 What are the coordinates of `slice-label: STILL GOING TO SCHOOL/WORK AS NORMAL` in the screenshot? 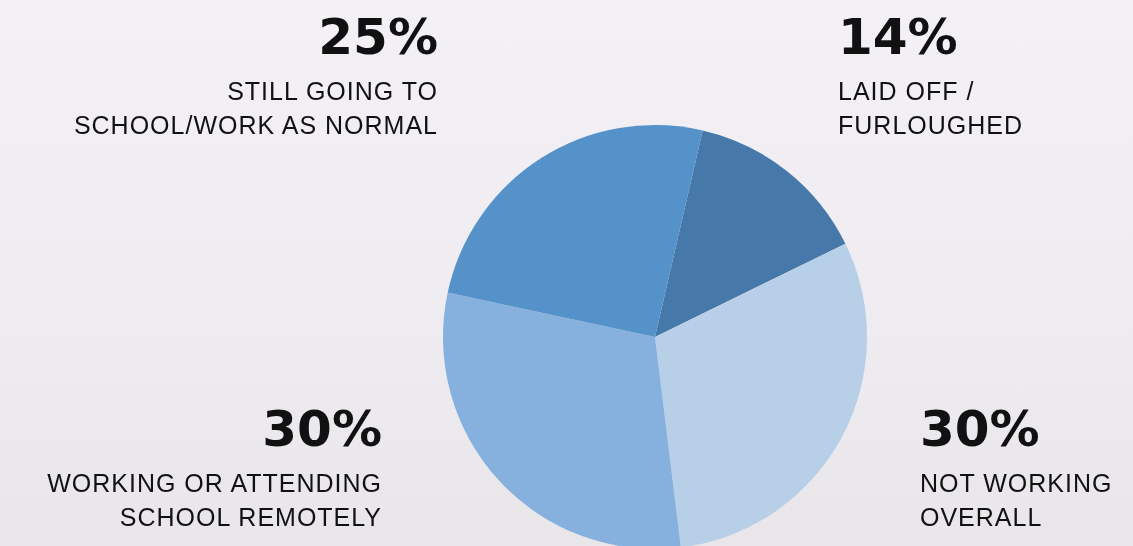 It's located at (255, 108).